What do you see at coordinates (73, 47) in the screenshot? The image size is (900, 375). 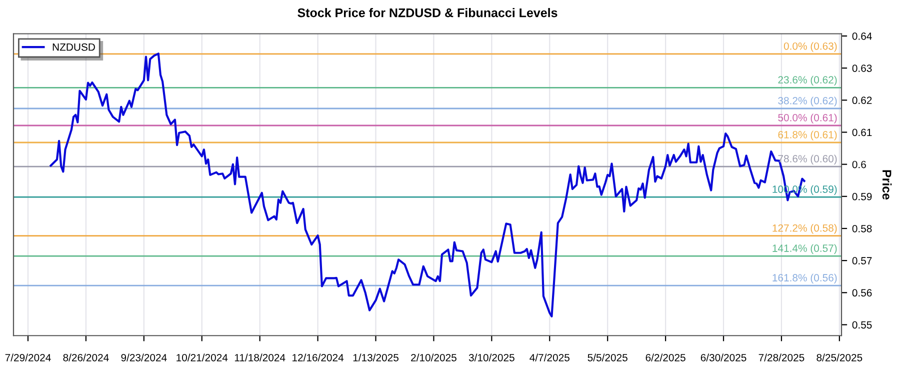 I see `legend-label: NZDUSD` at bounding box center [73, 47].